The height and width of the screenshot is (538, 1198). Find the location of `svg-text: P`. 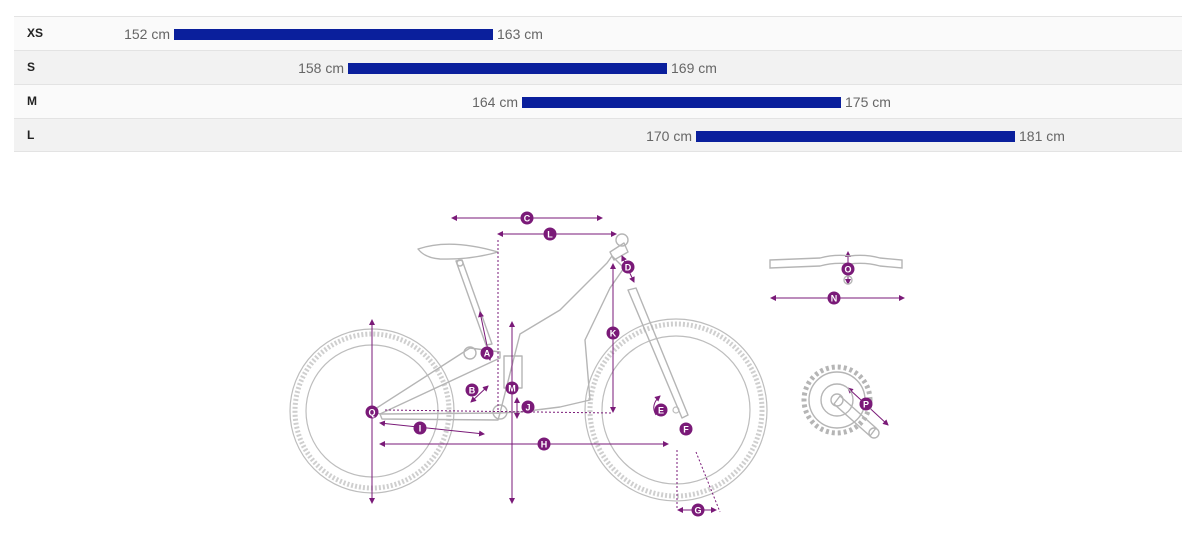

svg-text: P is located at coordinates (866, 405).